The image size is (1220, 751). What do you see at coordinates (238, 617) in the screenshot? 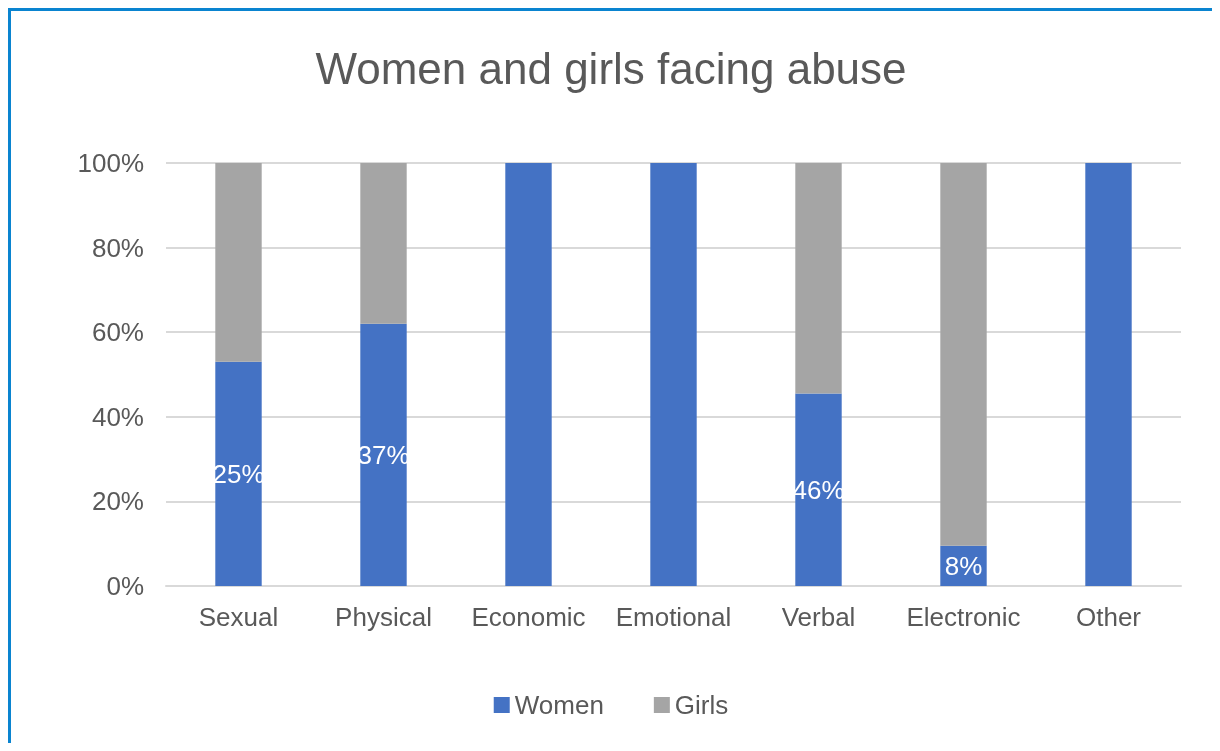
I see `x-tick-label: Sexual` at bounding box center [238, 617].